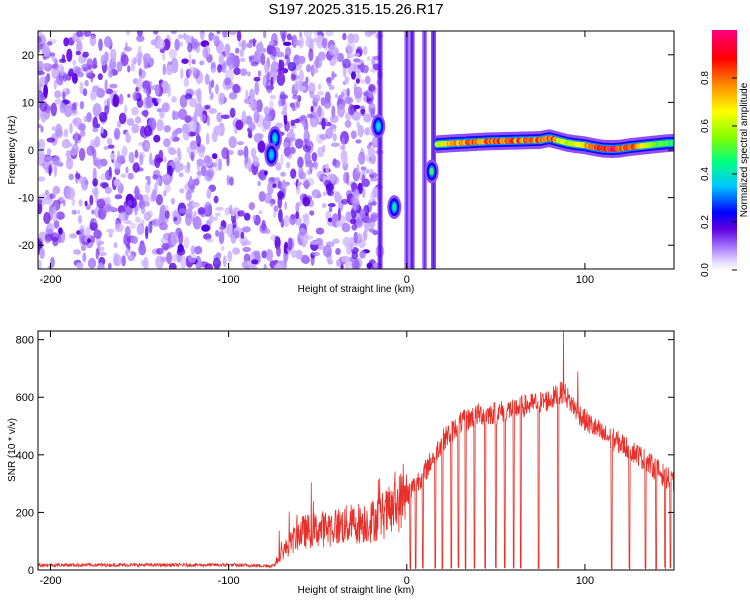 This screenshot has height=600, width=750. What do you see at coordinates (412, 150) in the screenshot?
I see `vertical-streak-core` at bounding box center [412, 150].